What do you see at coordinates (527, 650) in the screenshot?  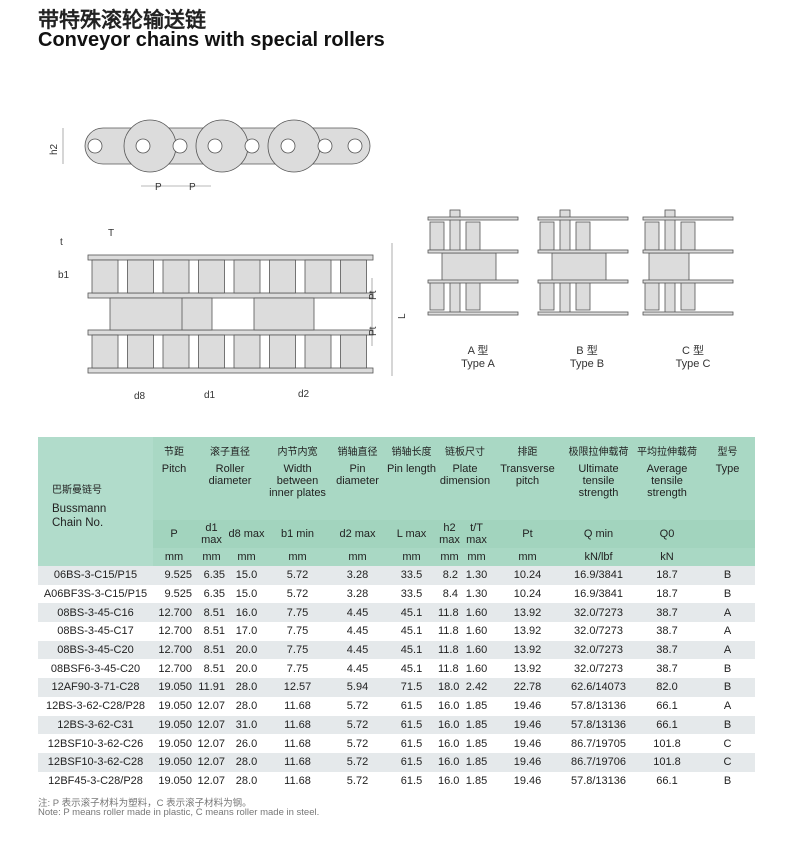 I see `cell-value: 13.92` at bounding box center [527, 650].